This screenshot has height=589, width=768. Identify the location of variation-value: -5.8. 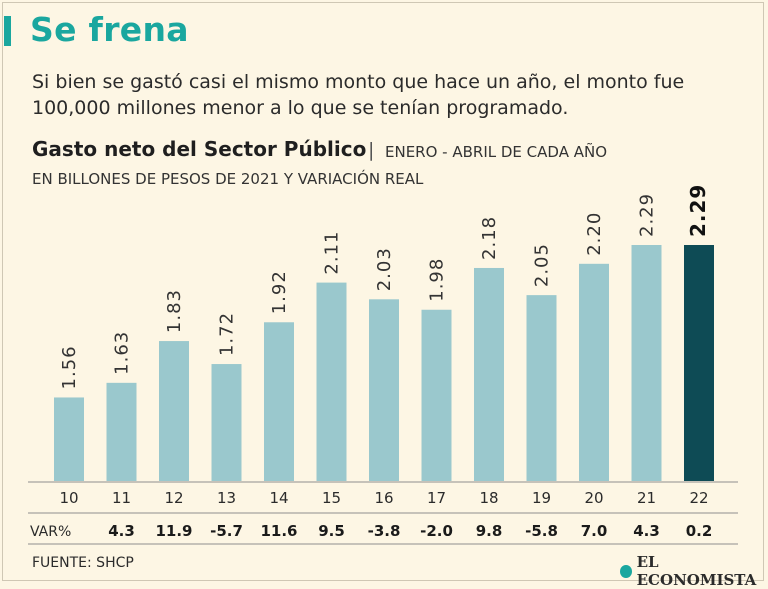
(541, 531).